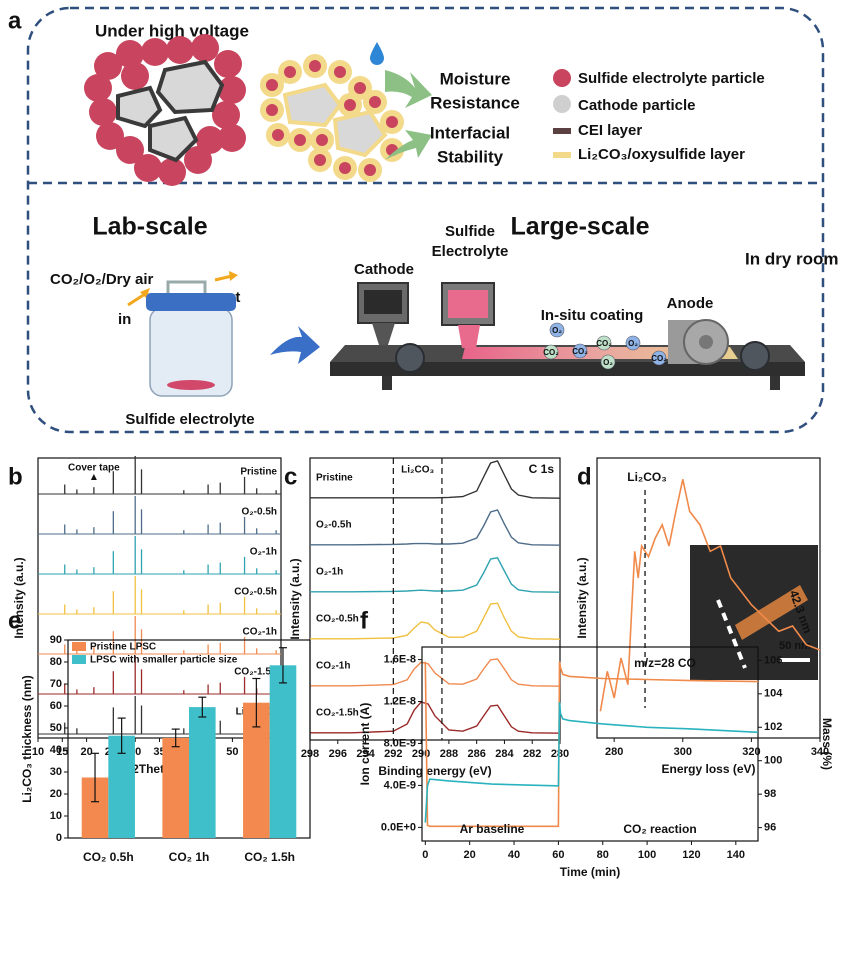  What do you see at coordinates (470, 231) in the screenshot?
I see `electrolyte-label: Sulfide` at bounding box center [470, 231].